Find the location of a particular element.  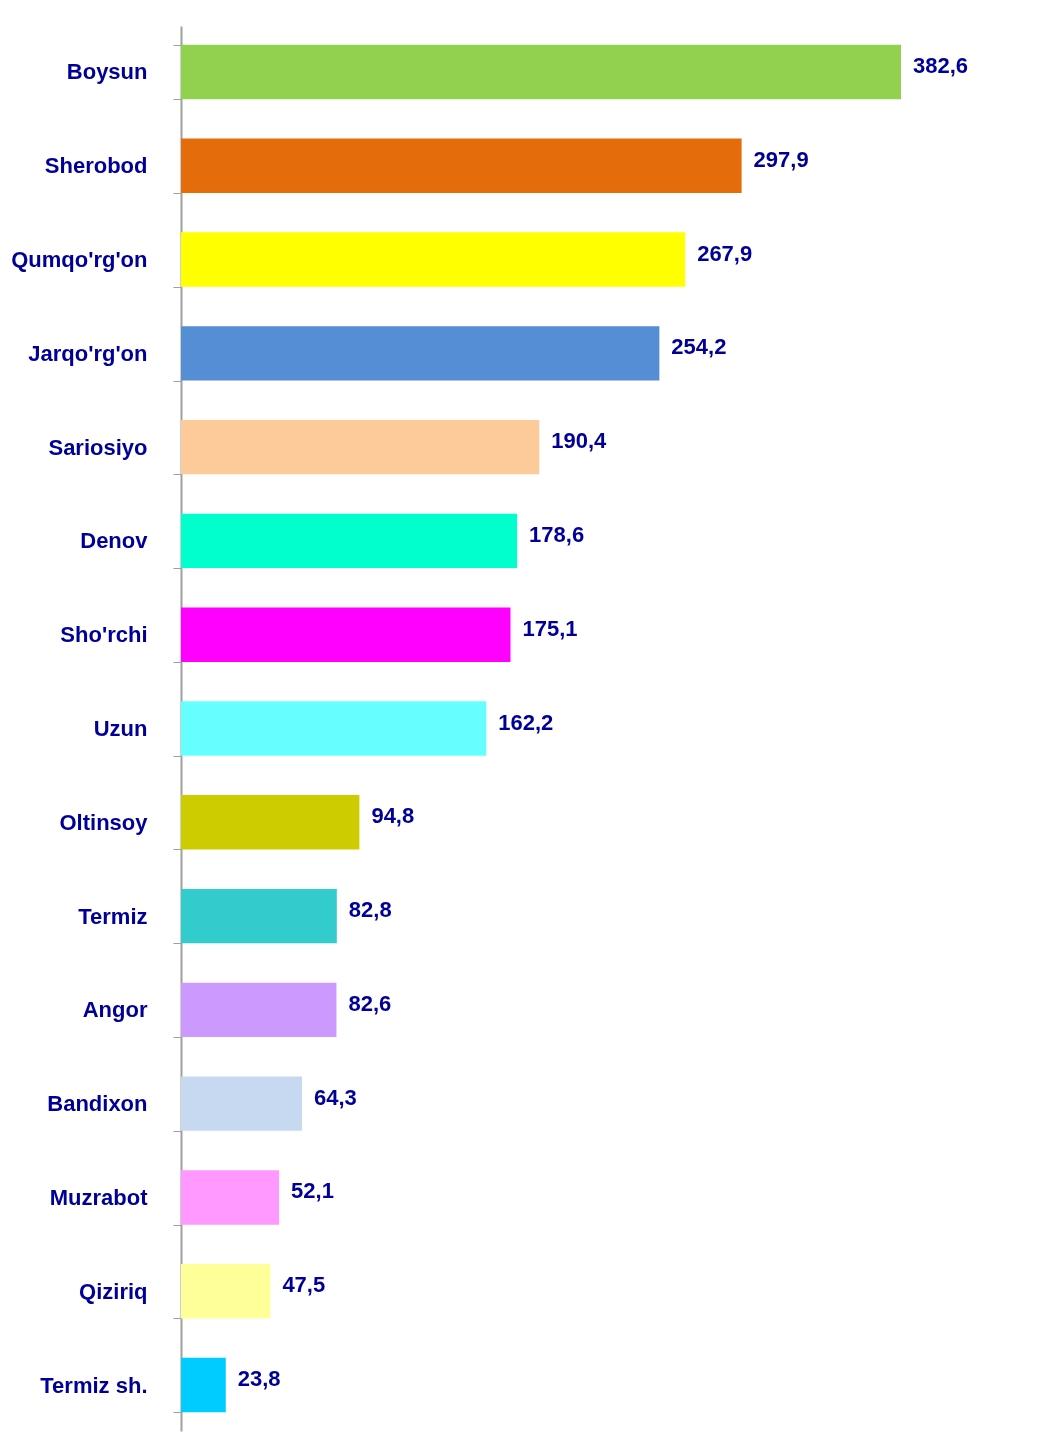

y-tick-label: Bandixon is located at coordinates (97, 1104).